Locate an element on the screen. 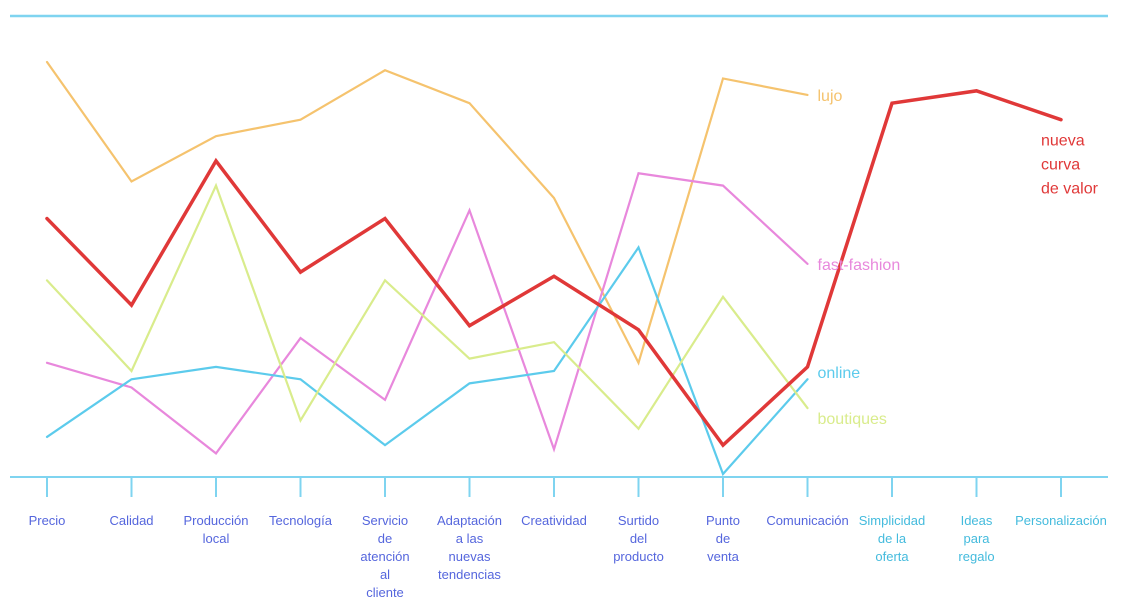 Image resolution: width=1141 pixels, height=616 pixels. x-tick-label: Precio is located at coordinates (47, 520).